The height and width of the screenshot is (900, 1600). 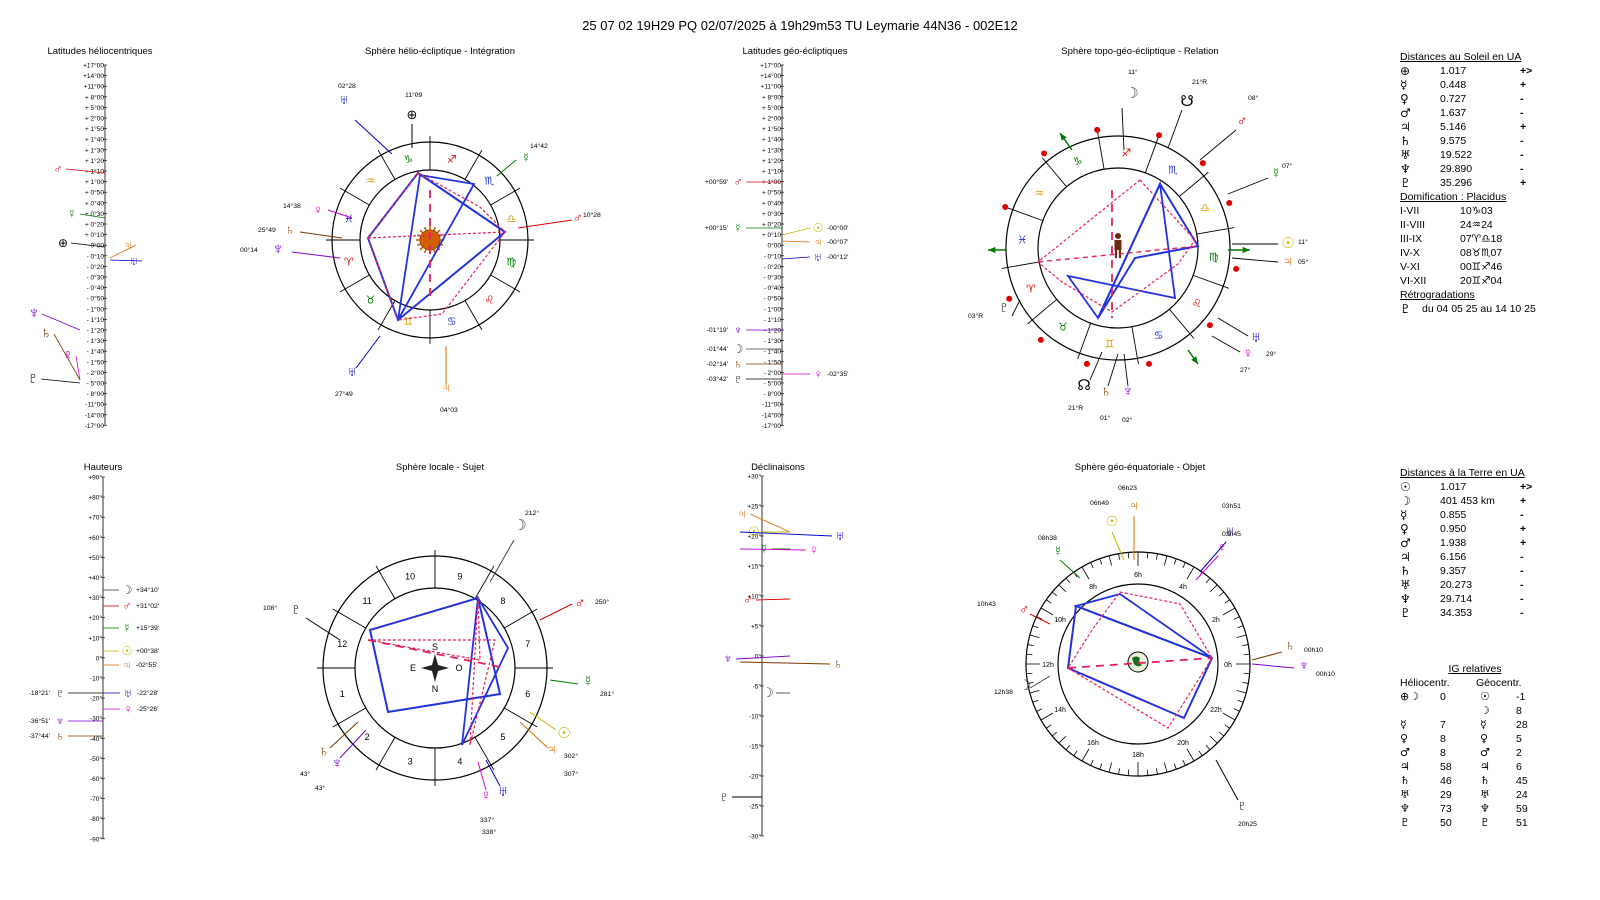 I want to click on tick-label: 0°, so click(x=99, y=658).